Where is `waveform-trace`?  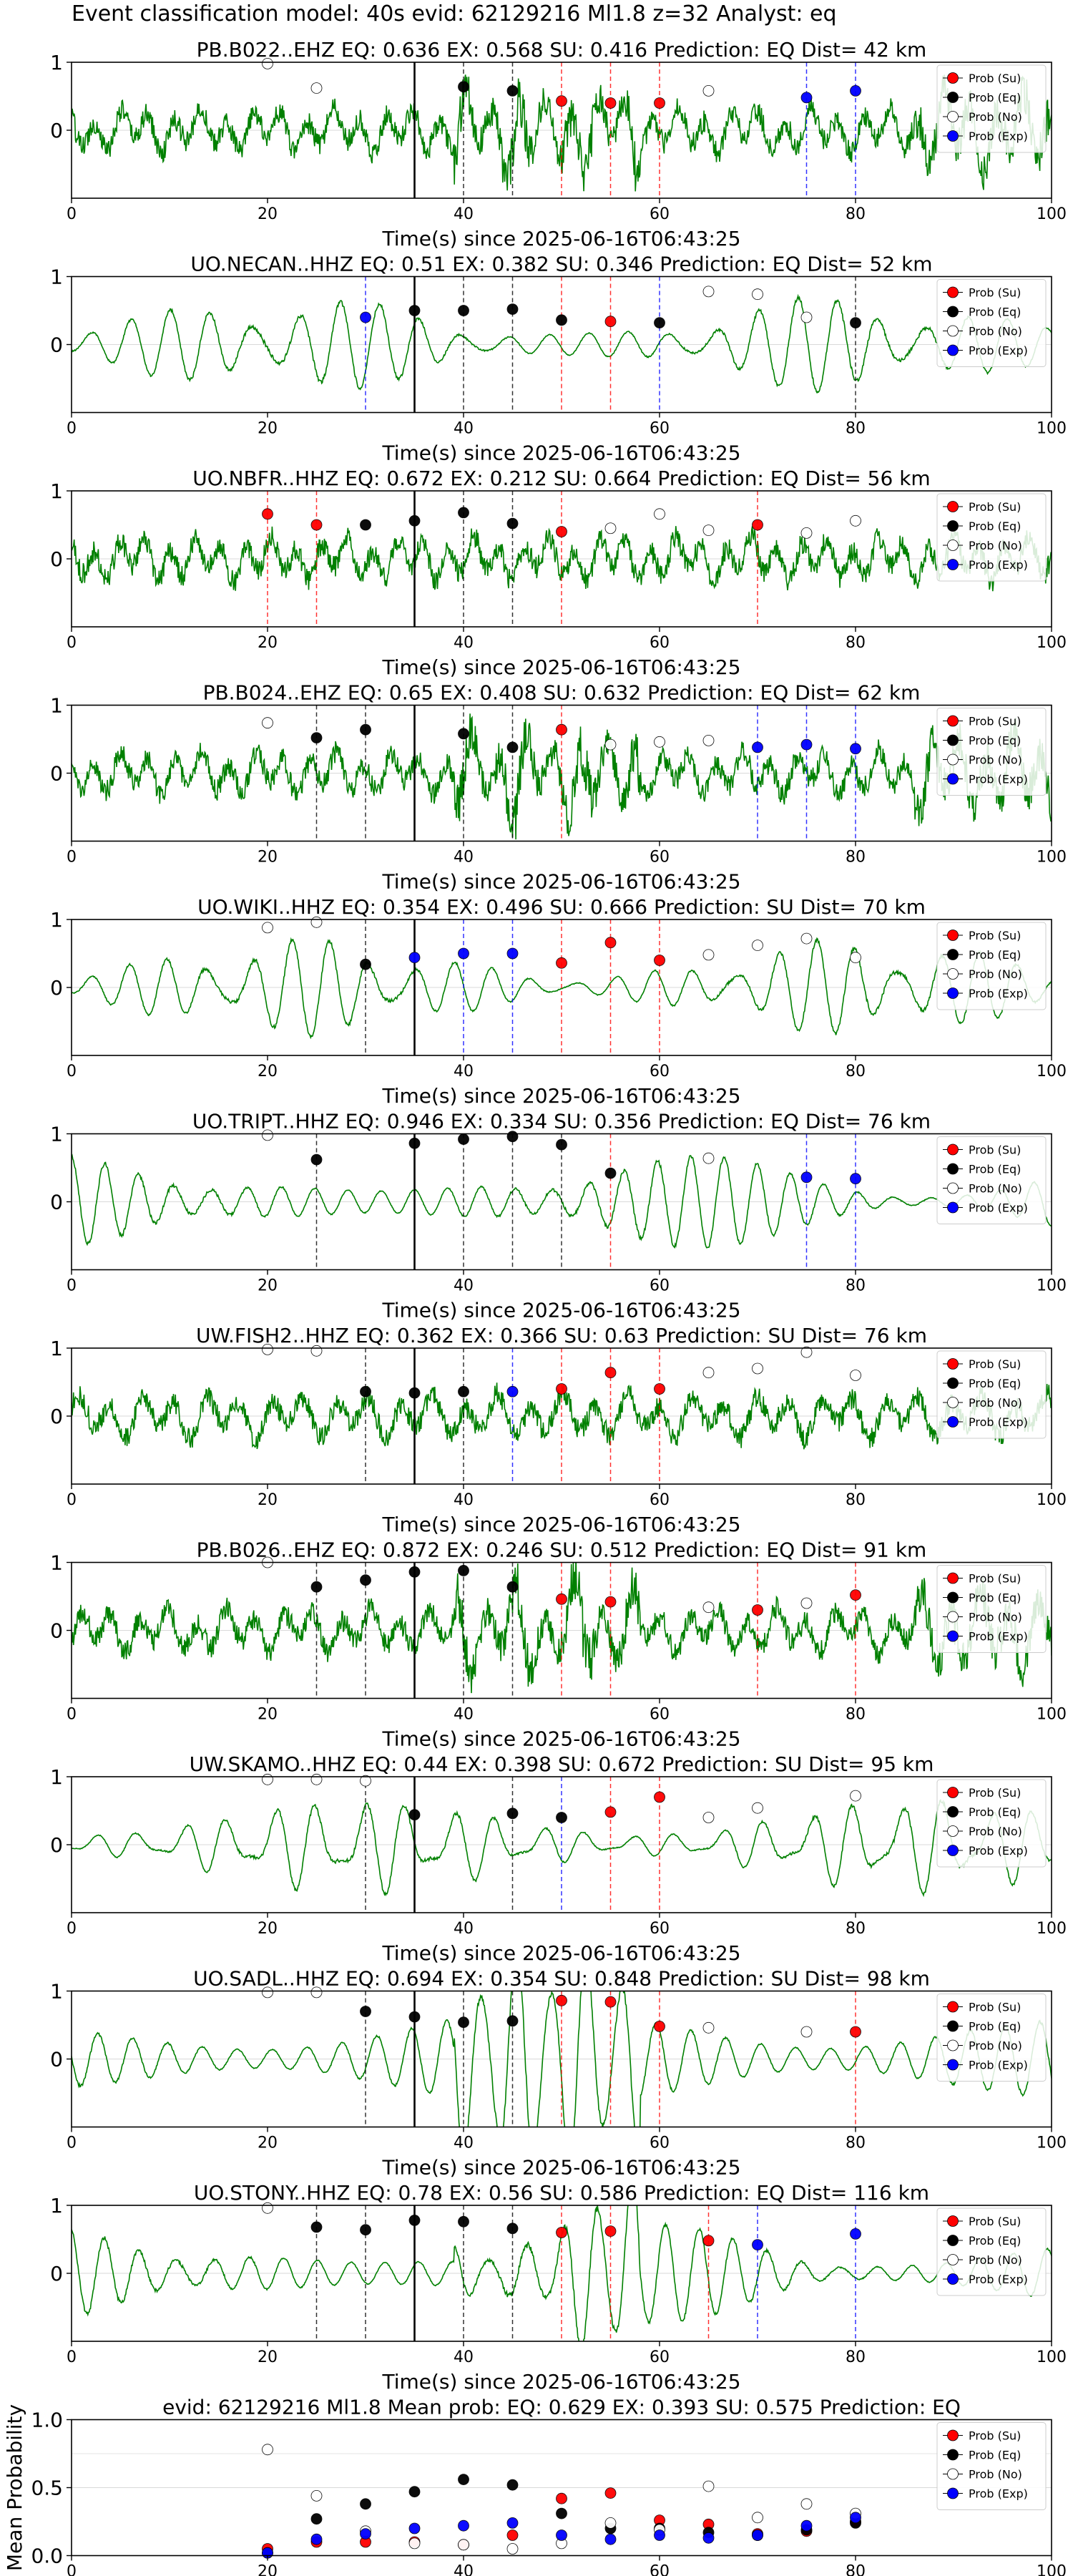 waveform-trace is located at coordinates (562, 1628).